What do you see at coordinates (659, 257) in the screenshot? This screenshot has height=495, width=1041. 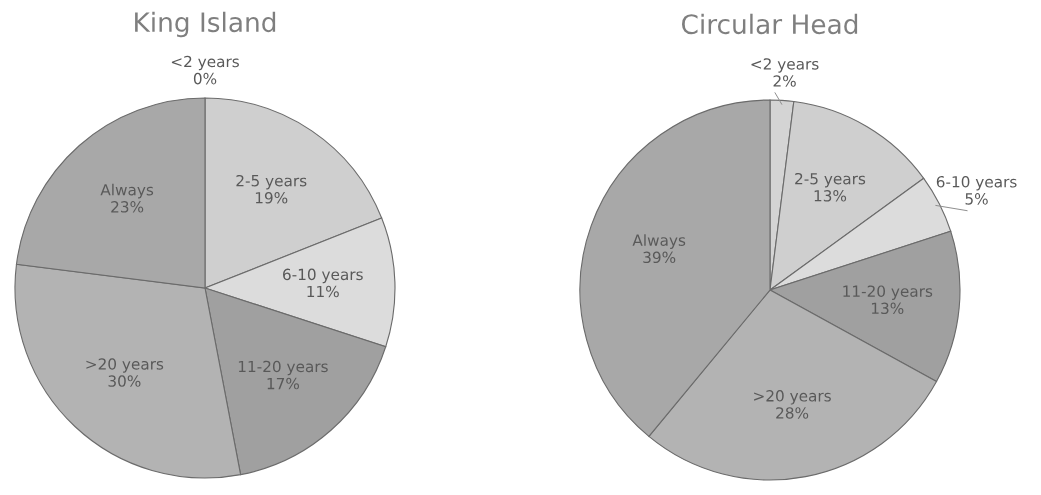 I see `data-label: 39%` at bounding box center [659, 257].